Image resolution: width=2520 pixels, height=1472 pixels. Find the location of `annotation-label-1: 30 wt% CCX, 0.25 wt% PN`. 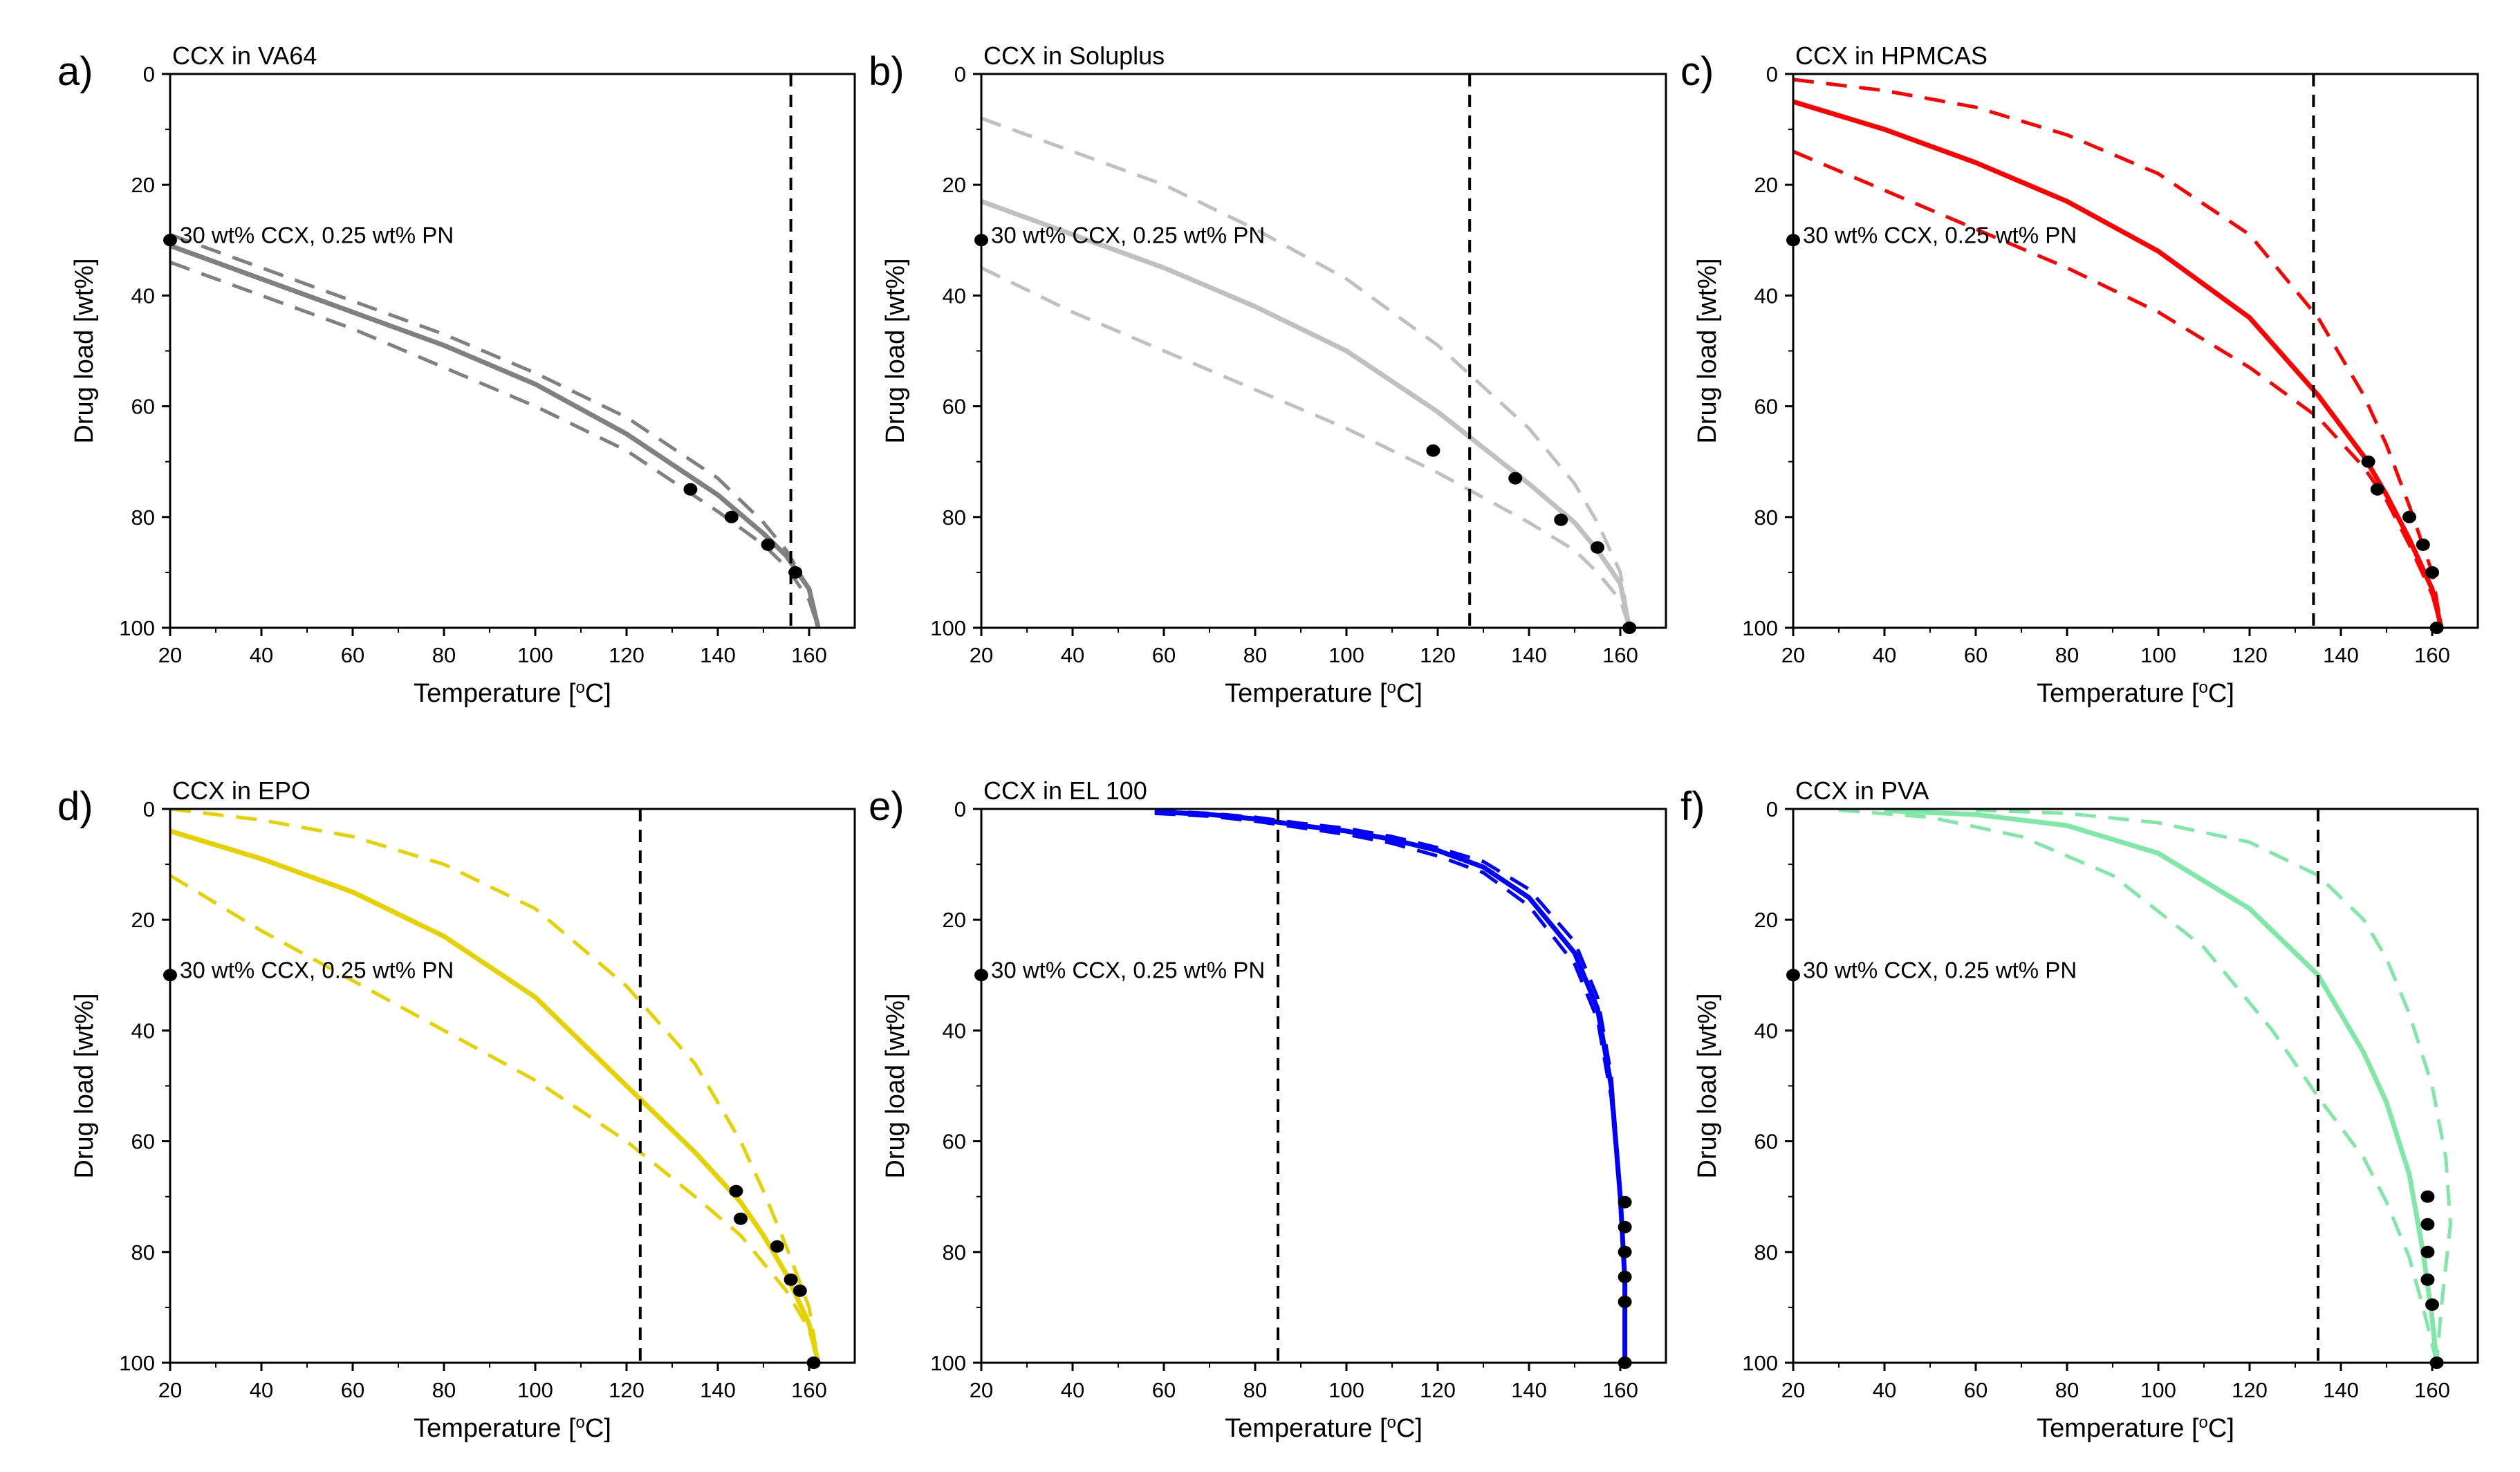

annotation-label-1: 30 wt% CCX, 0.25 wt% PN is located at coordinates (1128, 235).